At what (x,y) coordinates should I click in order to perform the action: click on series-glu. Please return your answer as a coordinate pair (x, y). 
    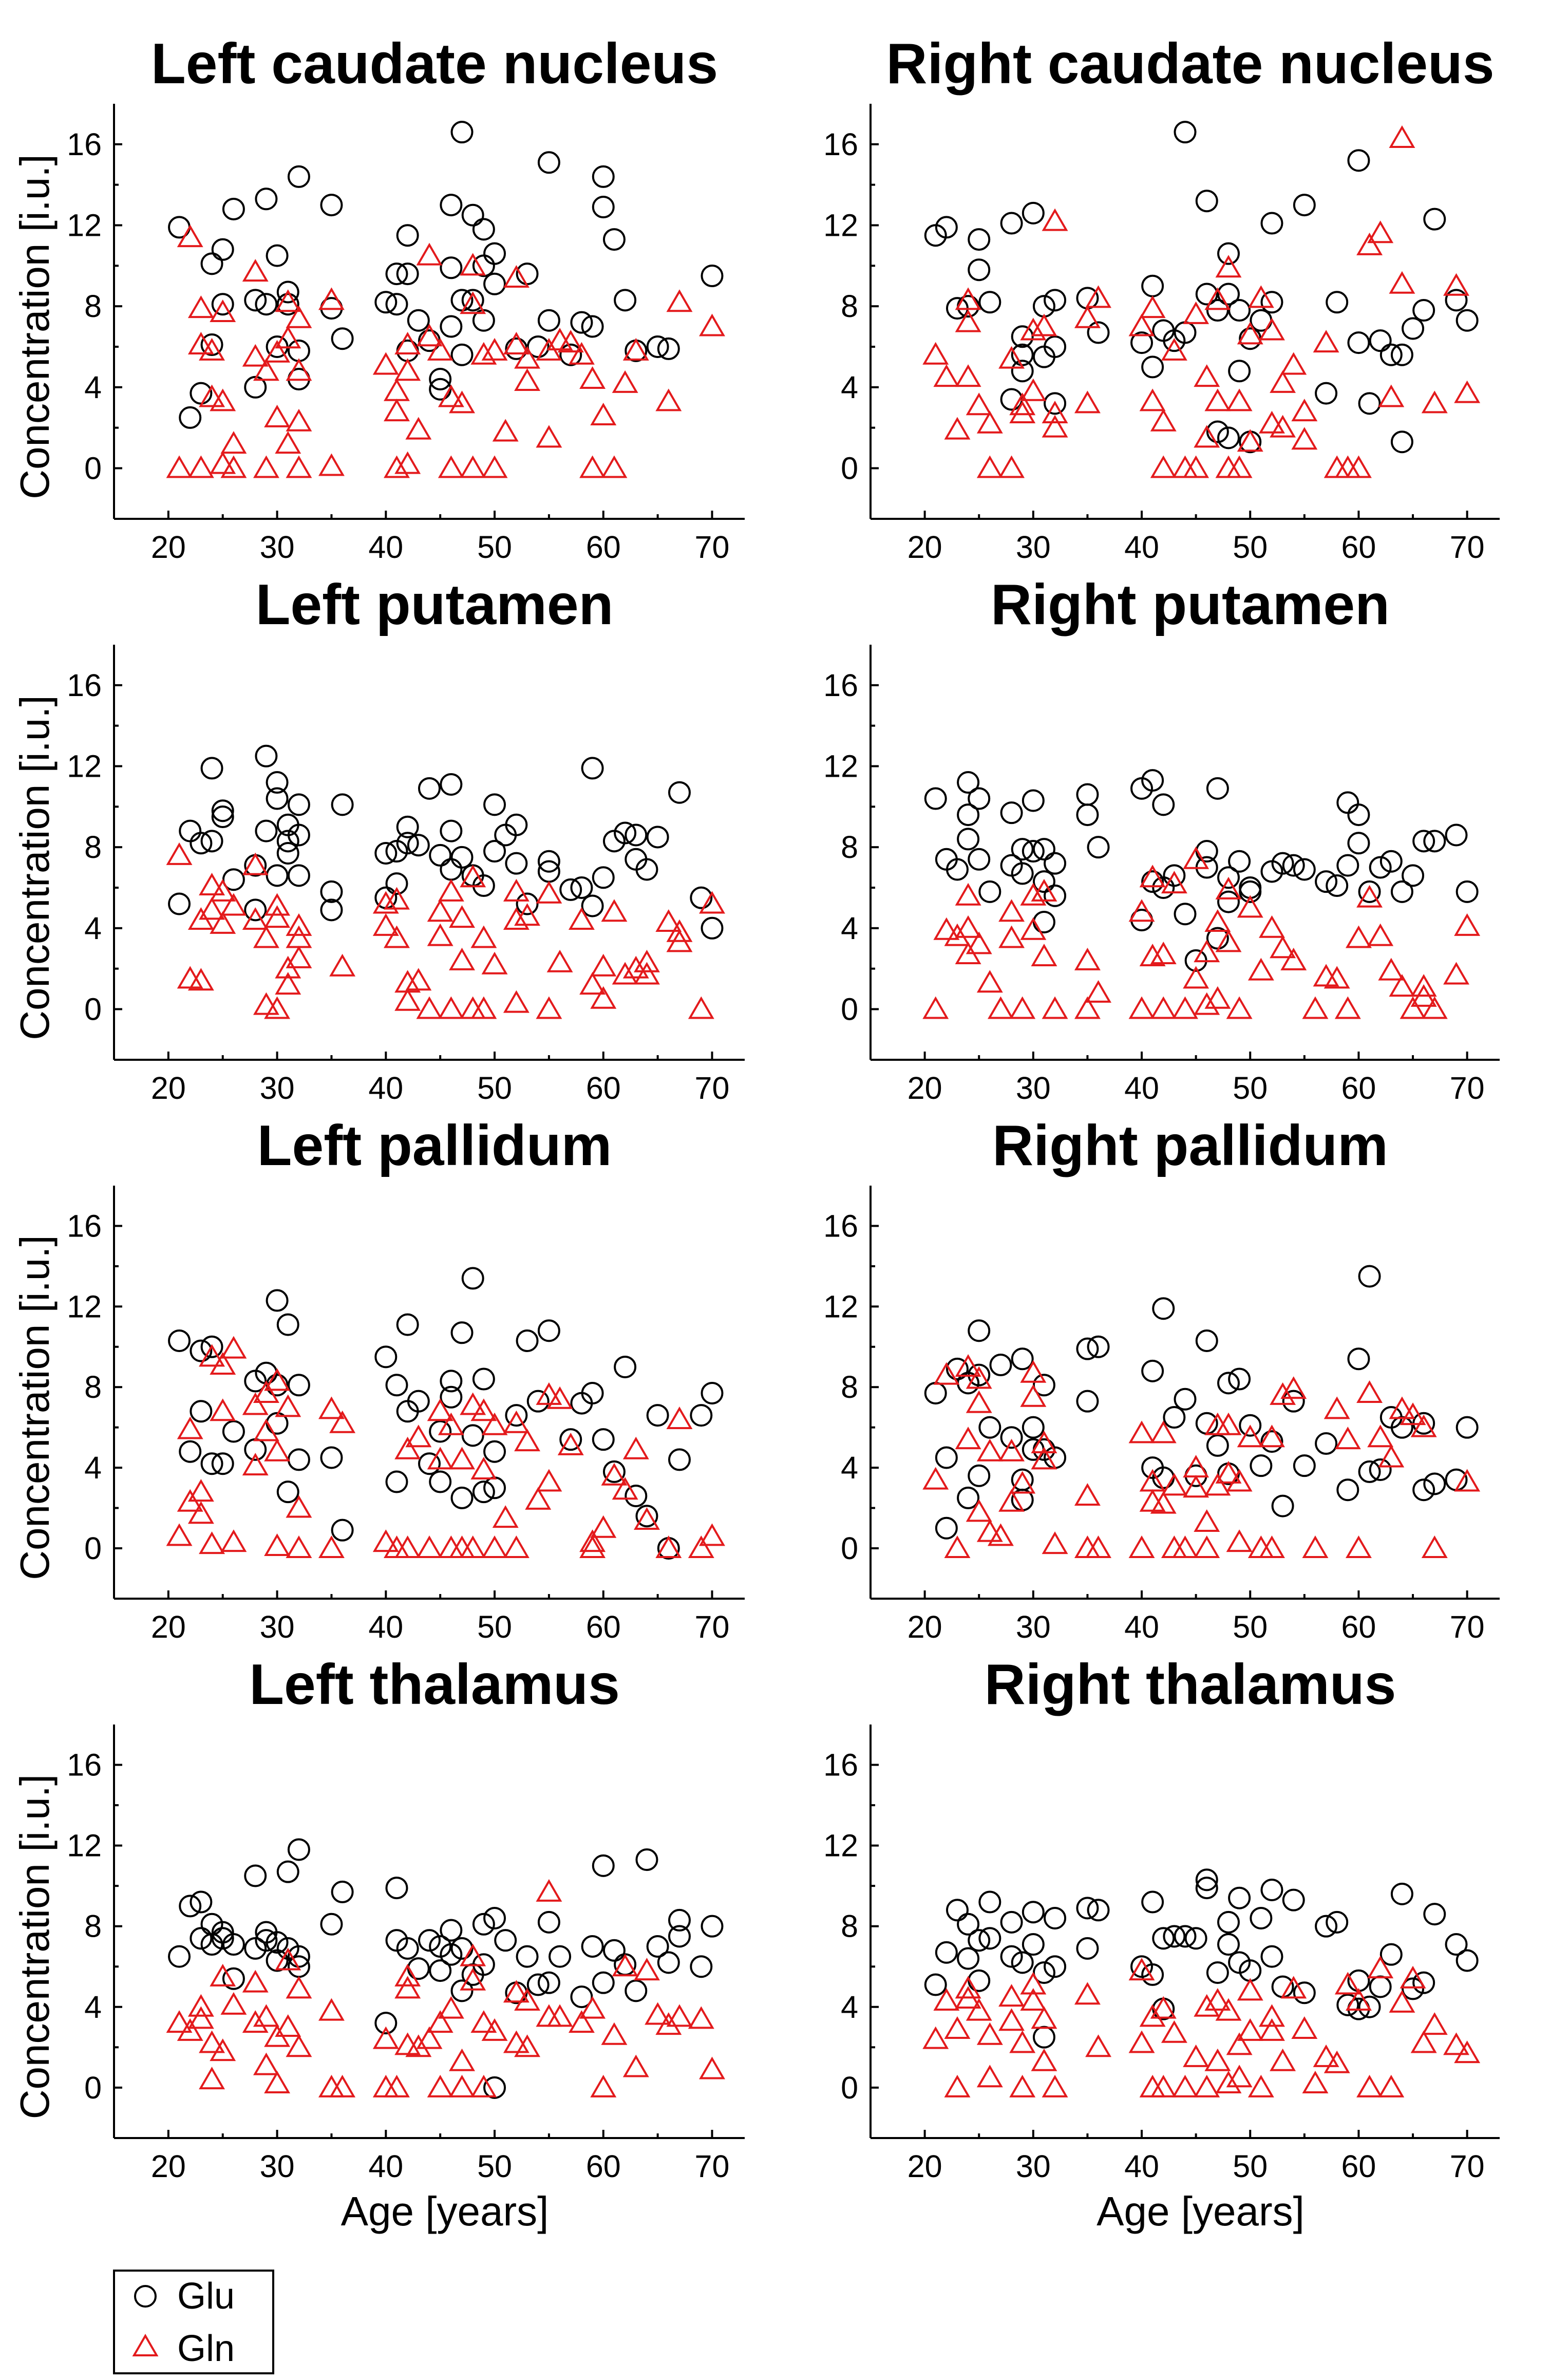
    Looking at the image, I should click on (446, 1968).